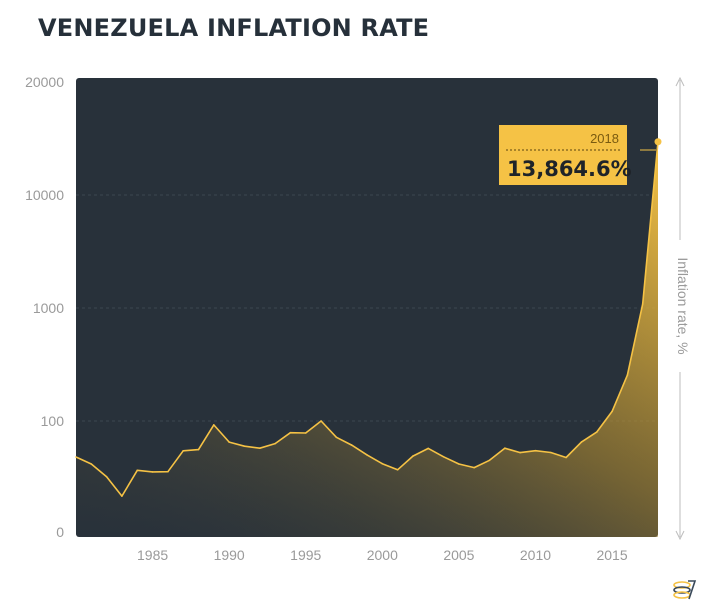  I want to click on y-axis-label-group: Inflation rate, %, so click(683, 308).